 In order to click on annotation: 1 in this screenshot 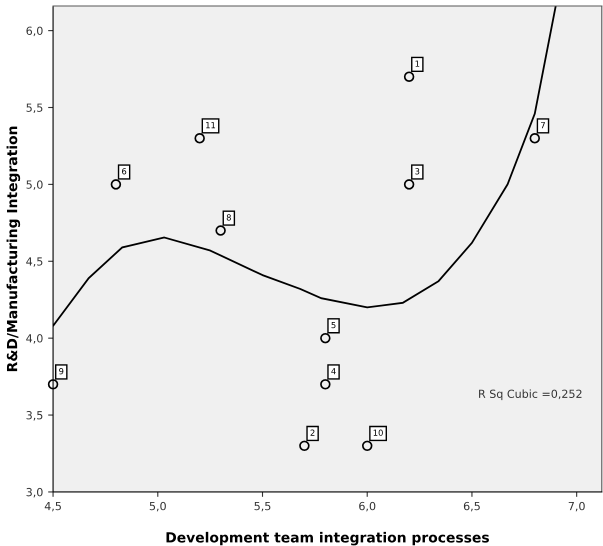, I will do `click(418, 63)`.